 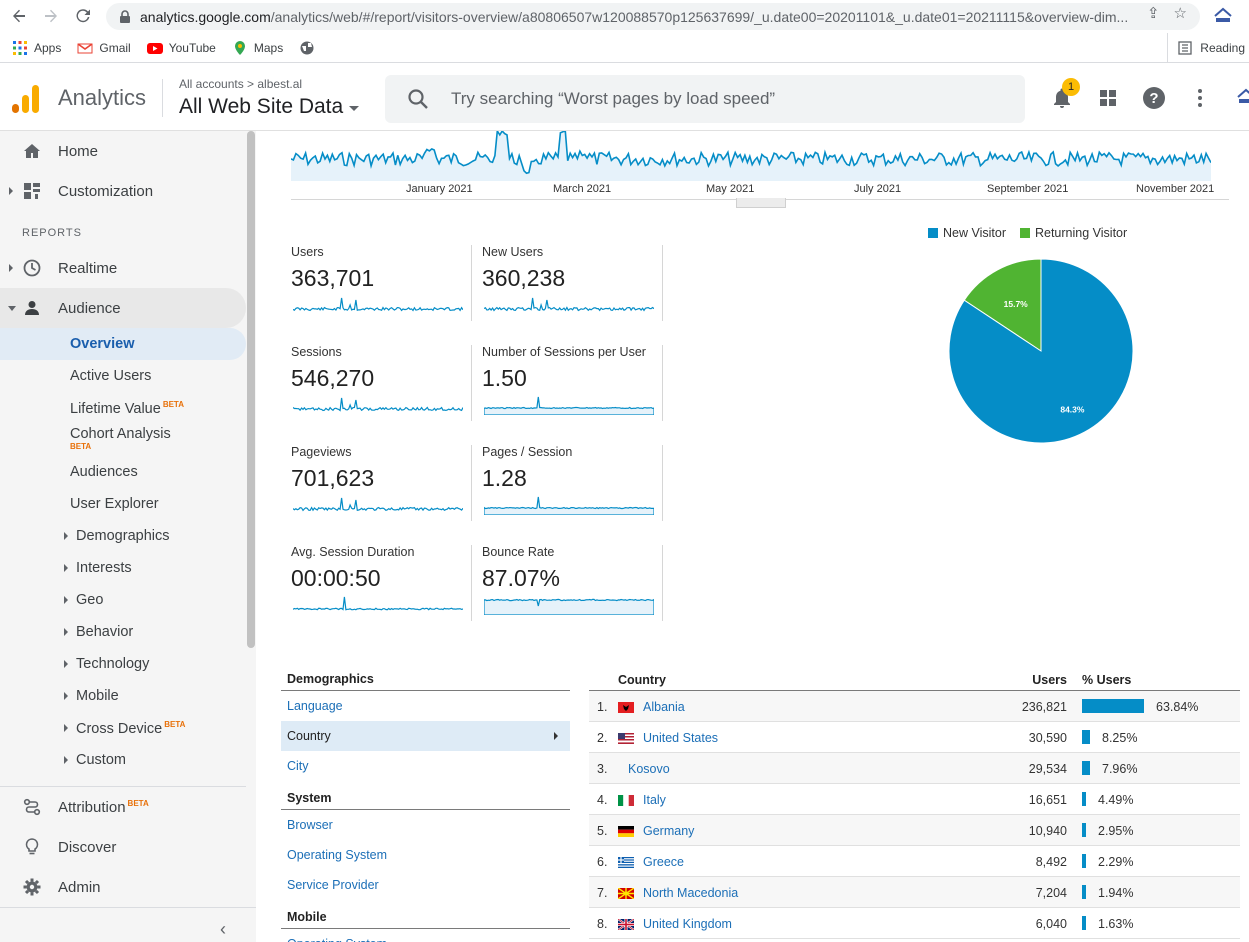 What do you see at coordinates (123, 308) in the screenshot?
I see `nav-audience: Audience` at bounding box center [123, 308].